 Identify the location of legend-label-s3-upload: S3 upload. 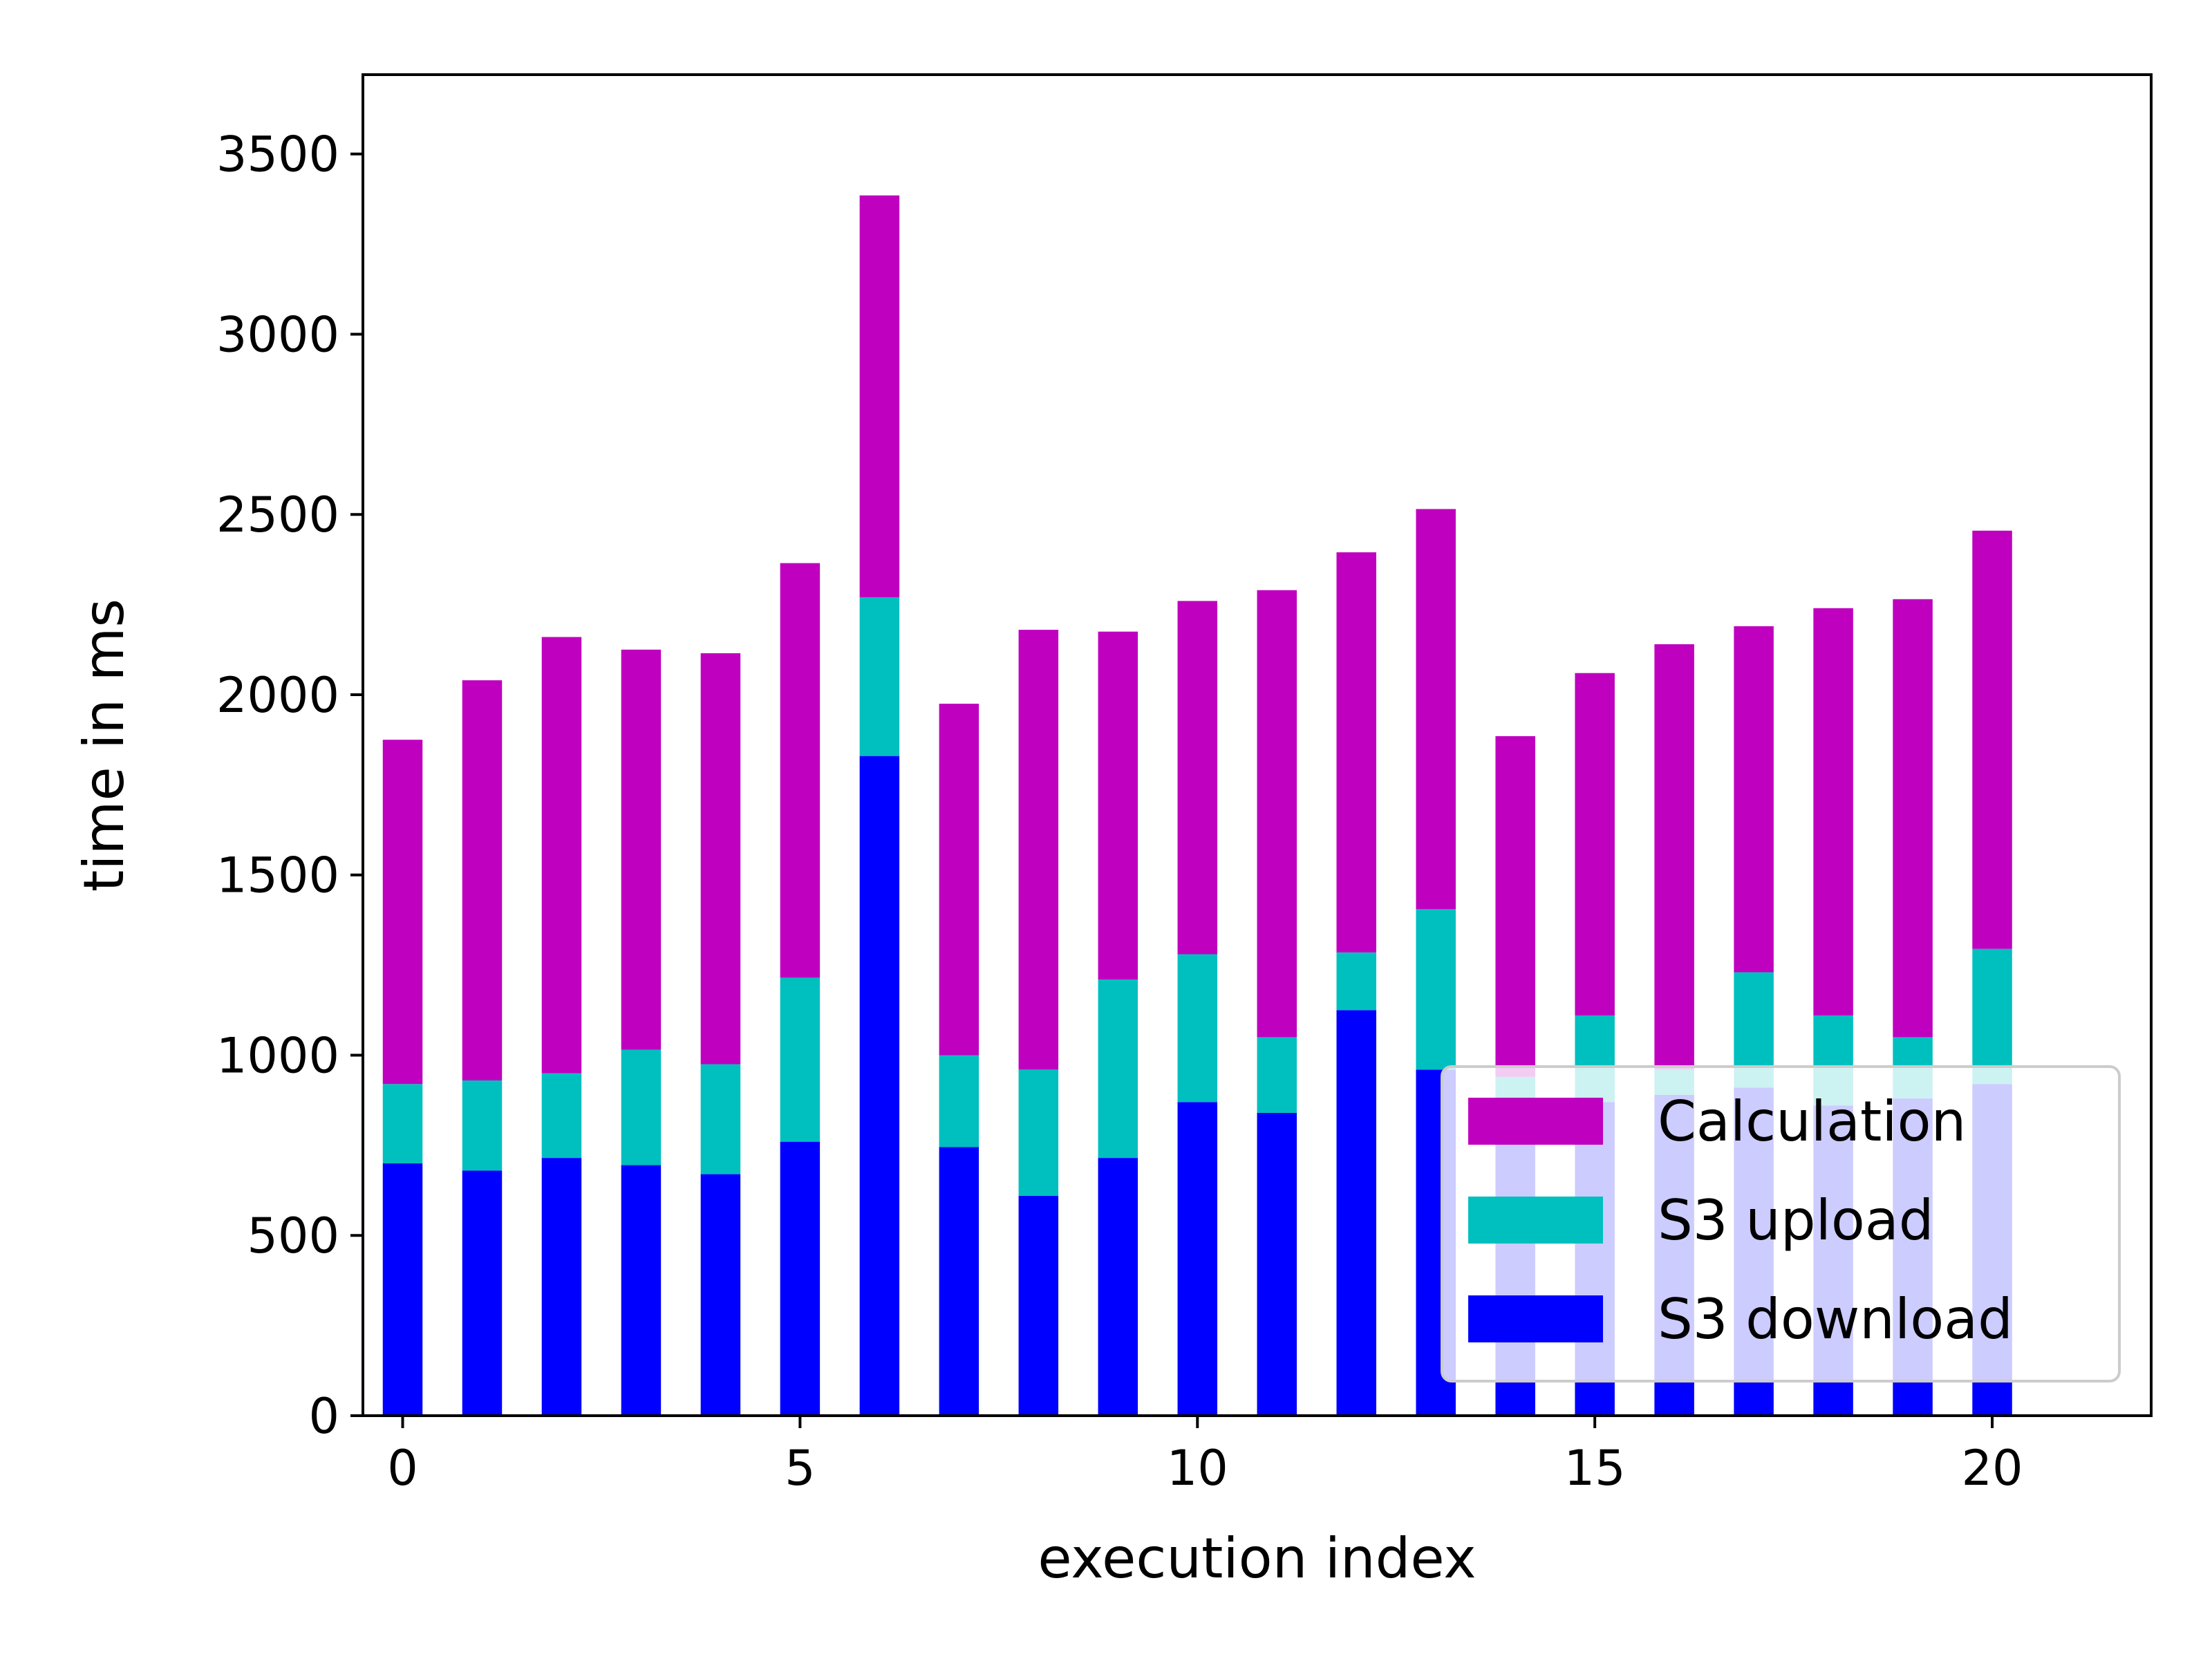
(1796, 1220).